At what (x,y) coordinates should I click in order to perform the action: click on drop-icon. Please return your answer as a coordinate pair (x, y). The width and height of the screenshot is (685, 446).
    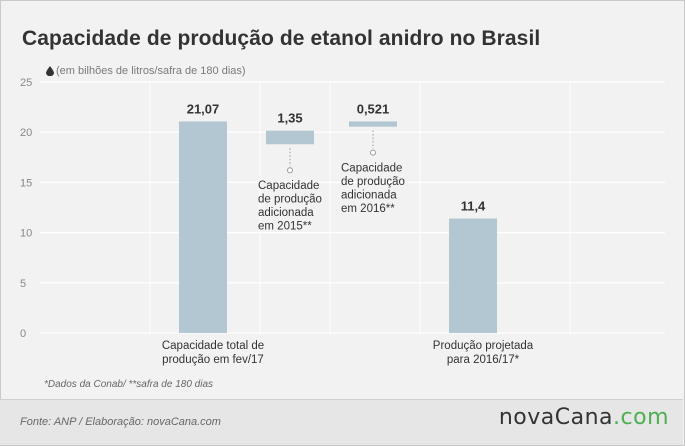
    Looking at the image, I should click on (50, 71).